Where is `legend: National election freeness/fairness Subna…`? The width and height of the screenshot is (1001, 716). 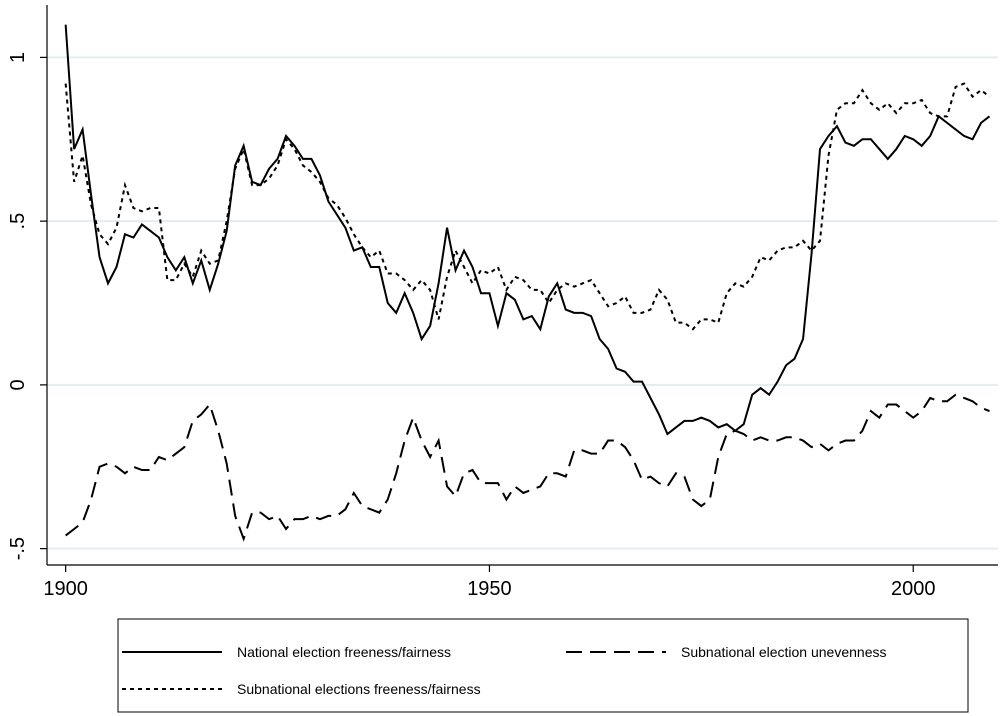
legend: National election freeness/fairness Subna… is located at coordinates (543, 665).